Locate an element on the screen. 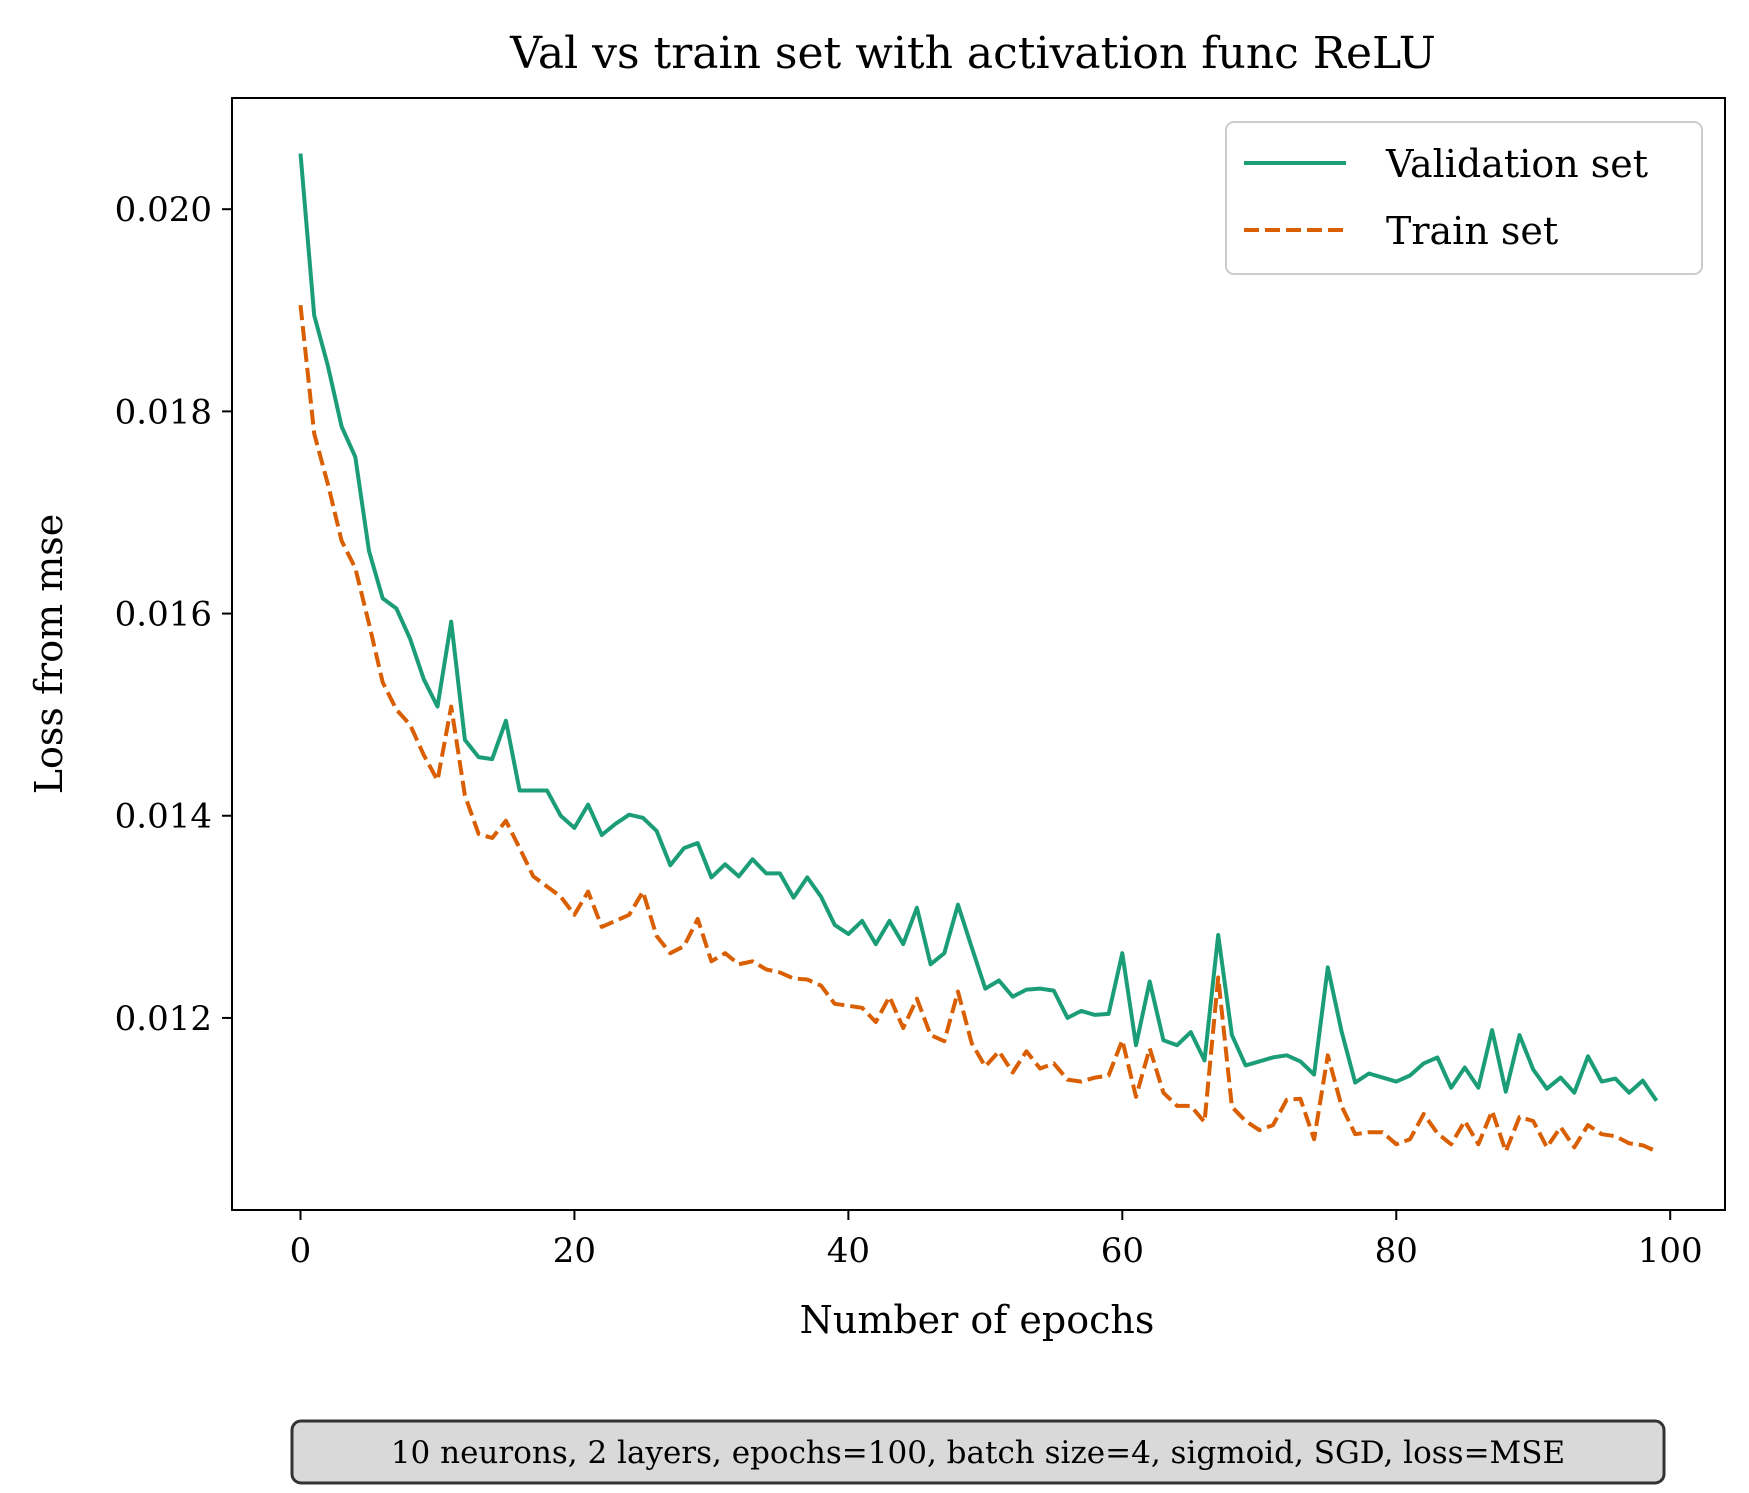  legend-label-validation: Validation set is located at coordinates (1516, 164).